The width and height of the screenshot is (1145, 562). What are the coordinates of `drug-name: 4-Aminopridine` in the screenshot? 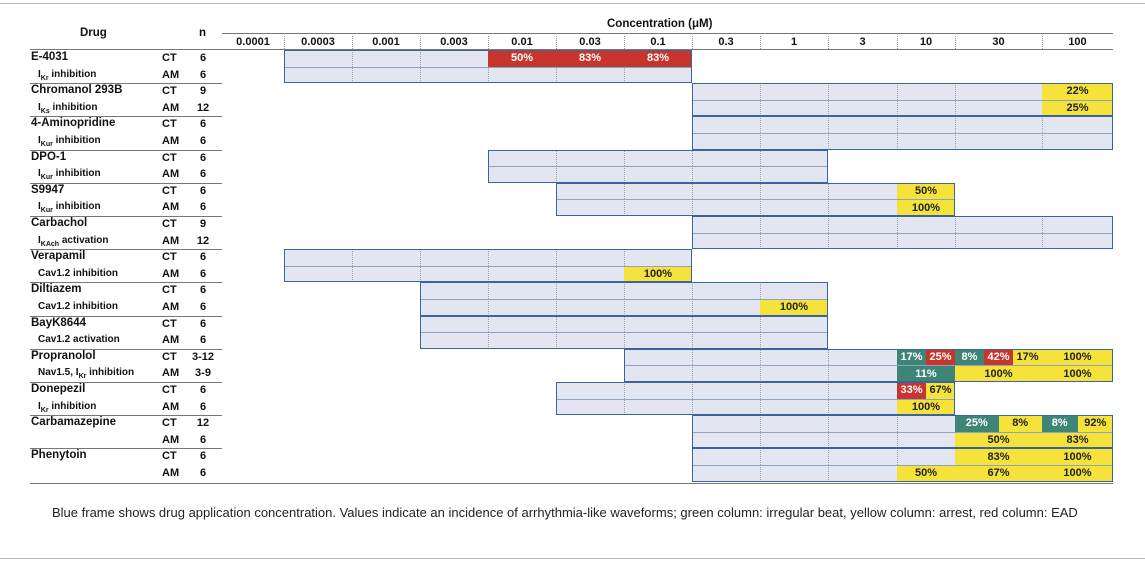 It's located at (73, 123).